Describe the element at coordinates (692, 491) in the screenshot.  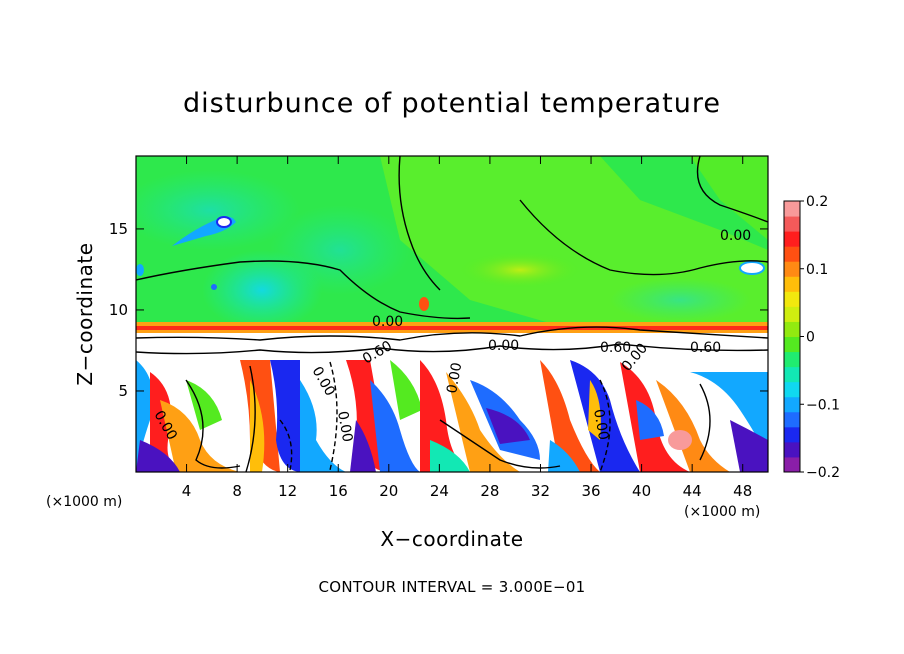
I see `x-tick-label: 44` at that location.